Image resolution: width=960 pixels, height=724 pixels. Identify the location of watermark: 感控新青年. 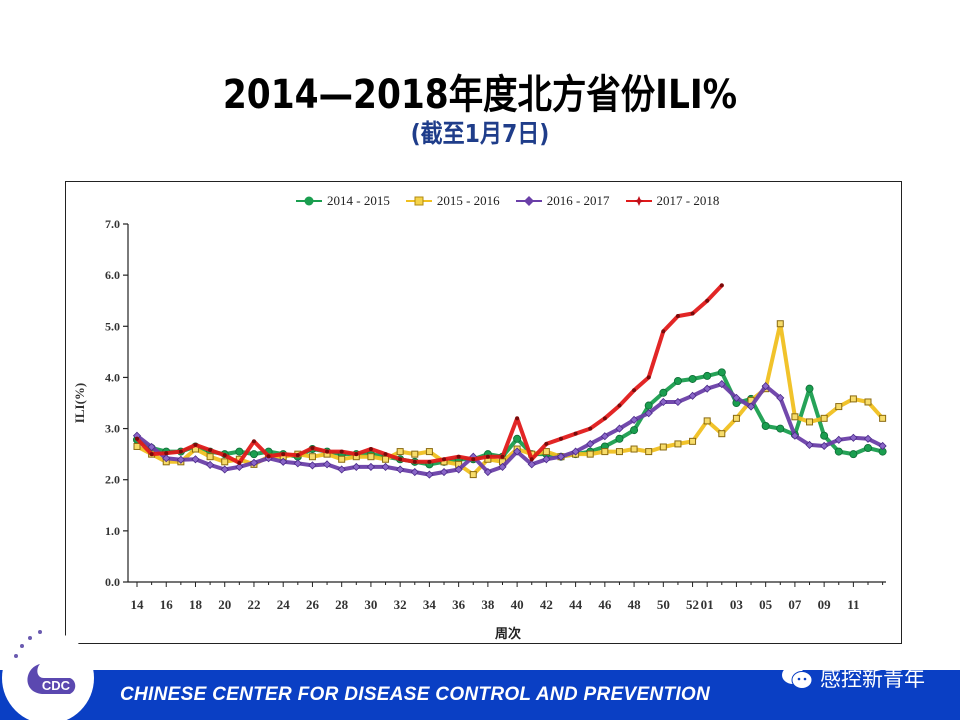
(852, 678).